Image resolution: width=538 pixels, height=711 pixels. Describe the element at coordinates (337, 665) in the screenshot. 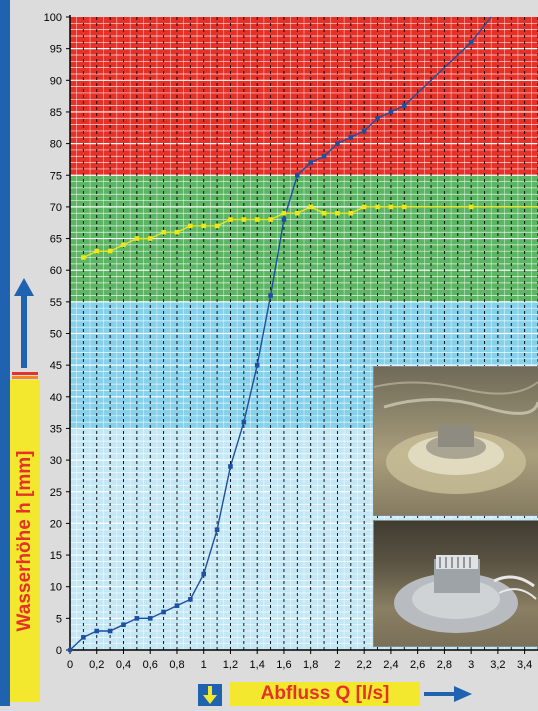

I see `x-tick-label: 2` at that location.